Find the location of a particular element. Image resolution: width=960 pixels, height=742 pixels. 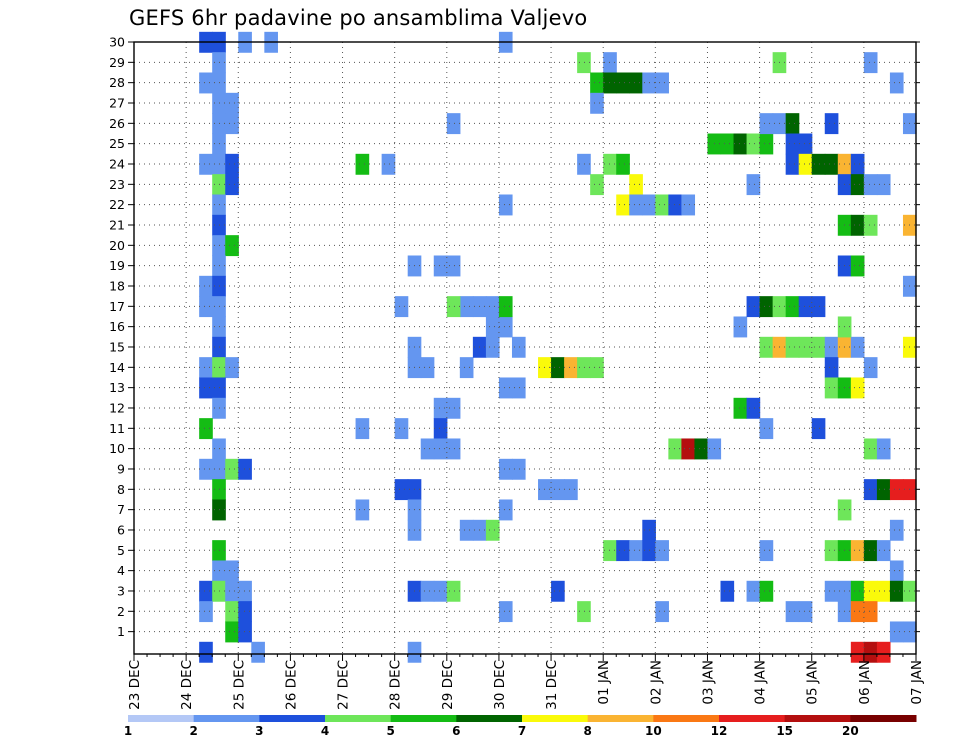

x-tick-label: 25 DEC is located at coordinates (239, 685).